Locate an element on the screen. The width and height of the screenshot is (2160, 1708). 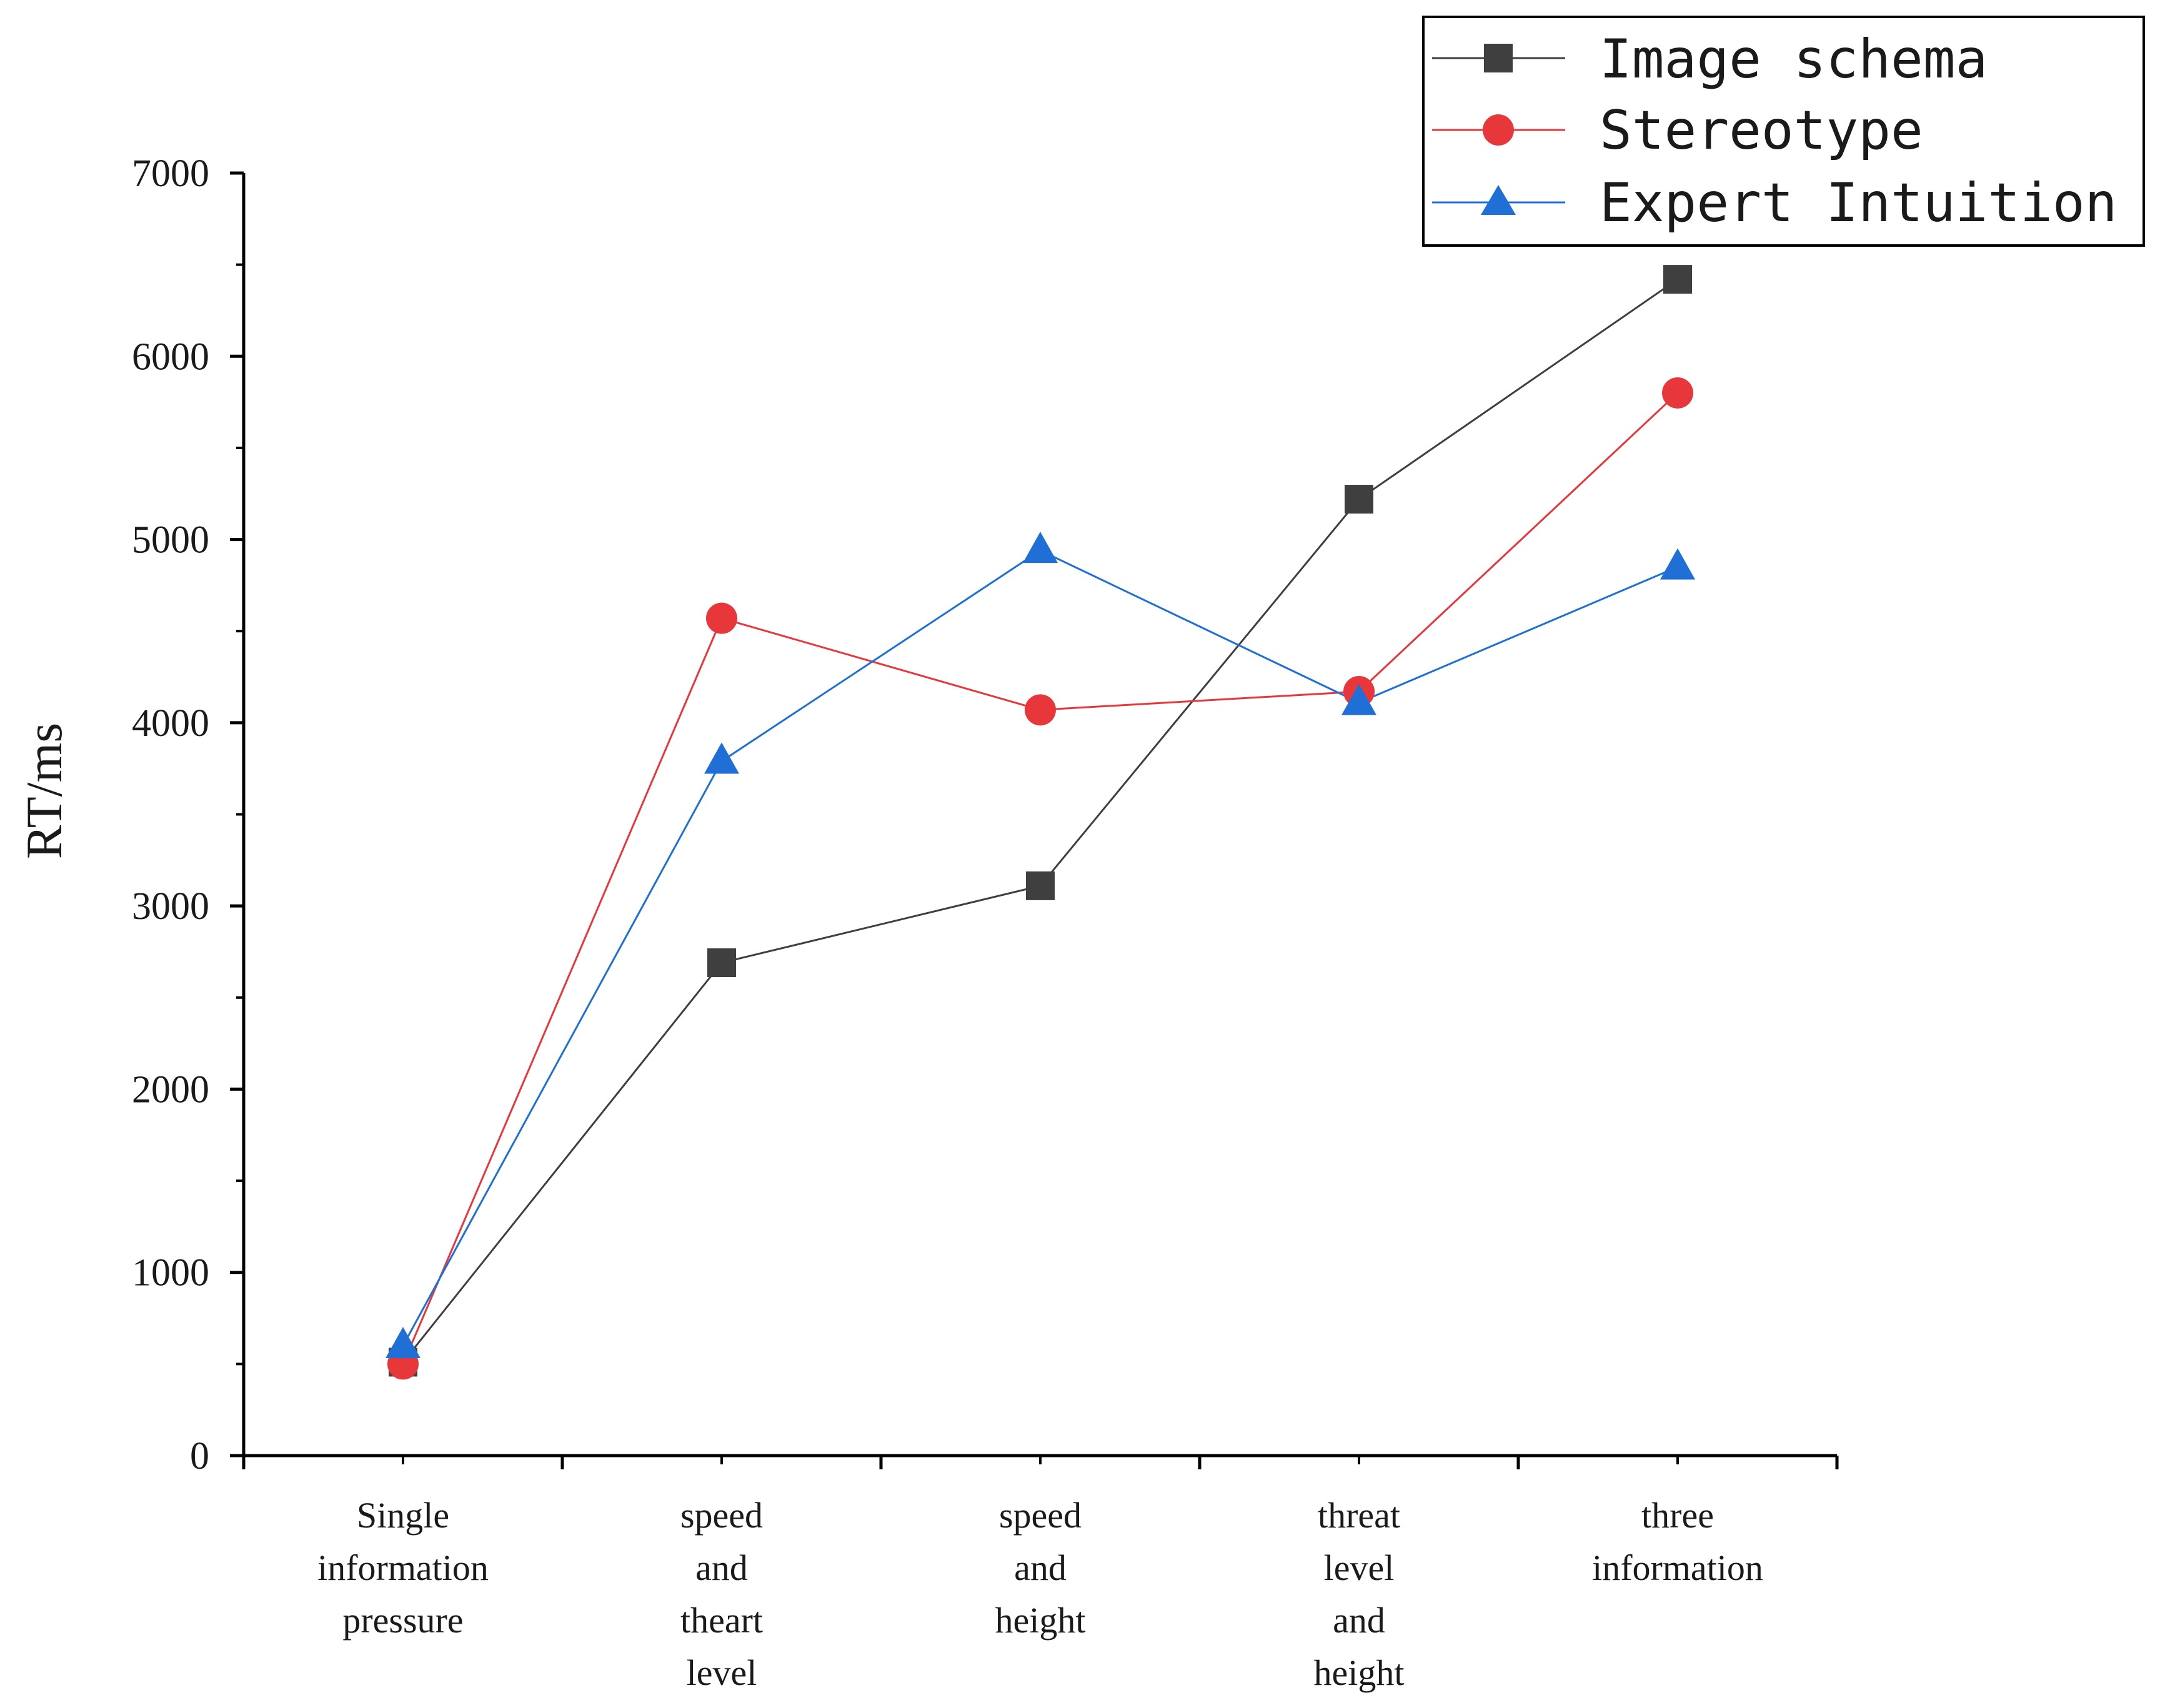
x-category-label-line: Single is located at coordinates (403, 1516).